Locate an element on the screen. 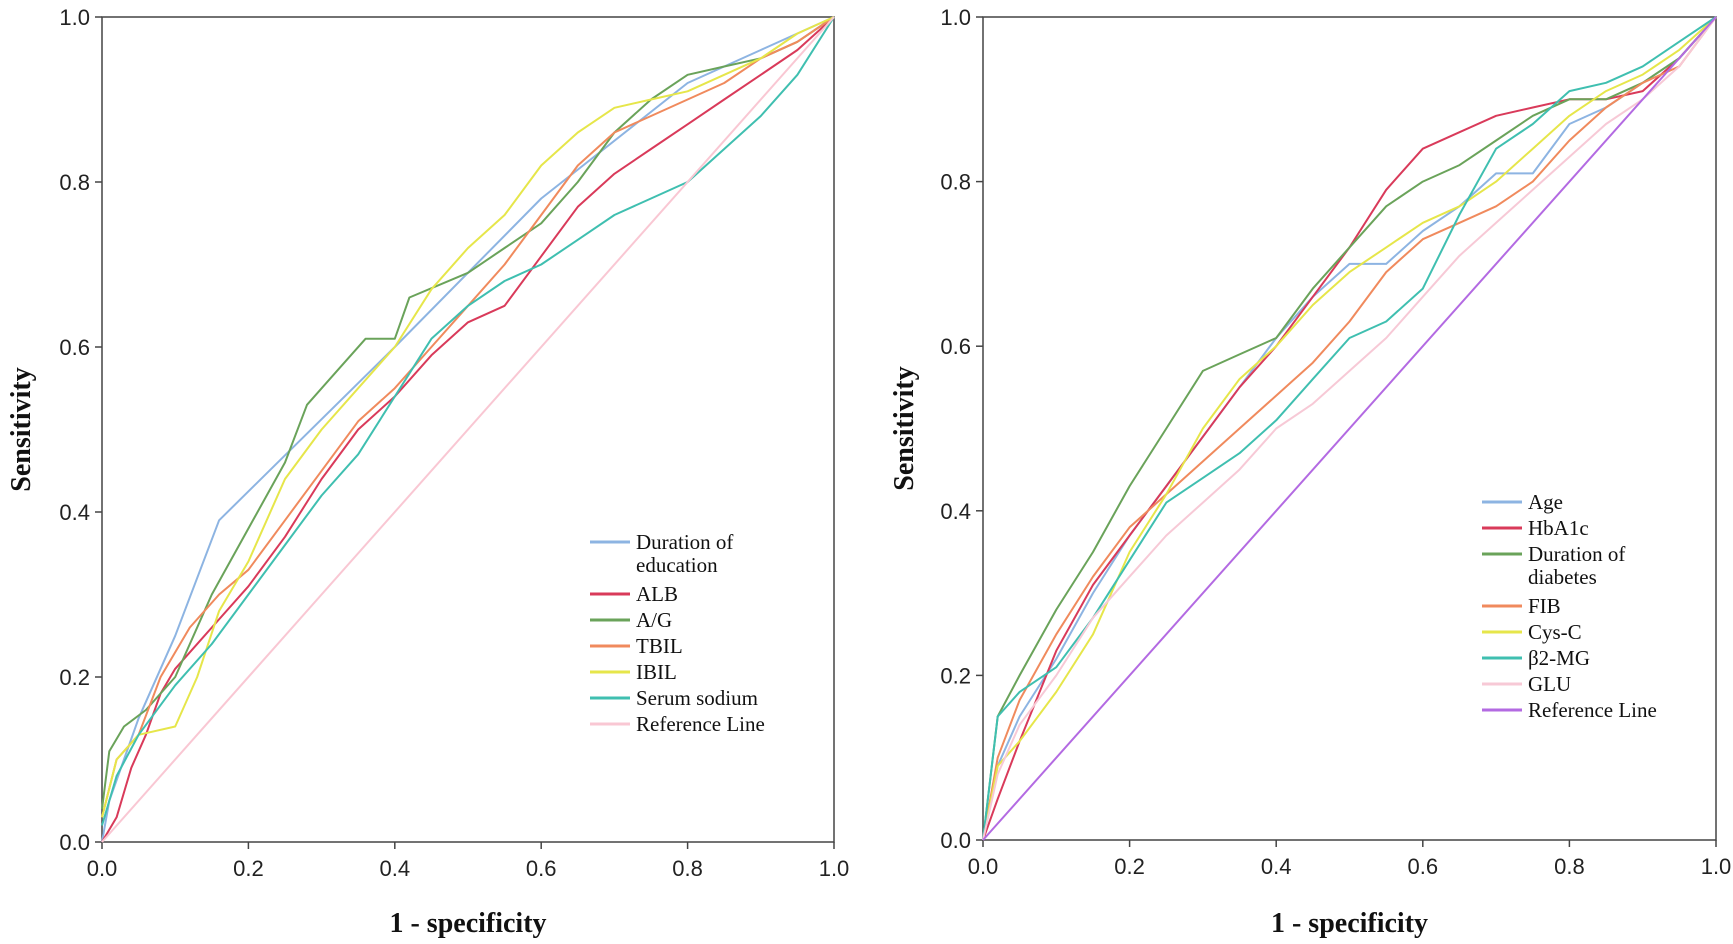 The height and width of the screenshot is (944, 1733). legend-label: HbA1c is located at coordinates (1558, 528).